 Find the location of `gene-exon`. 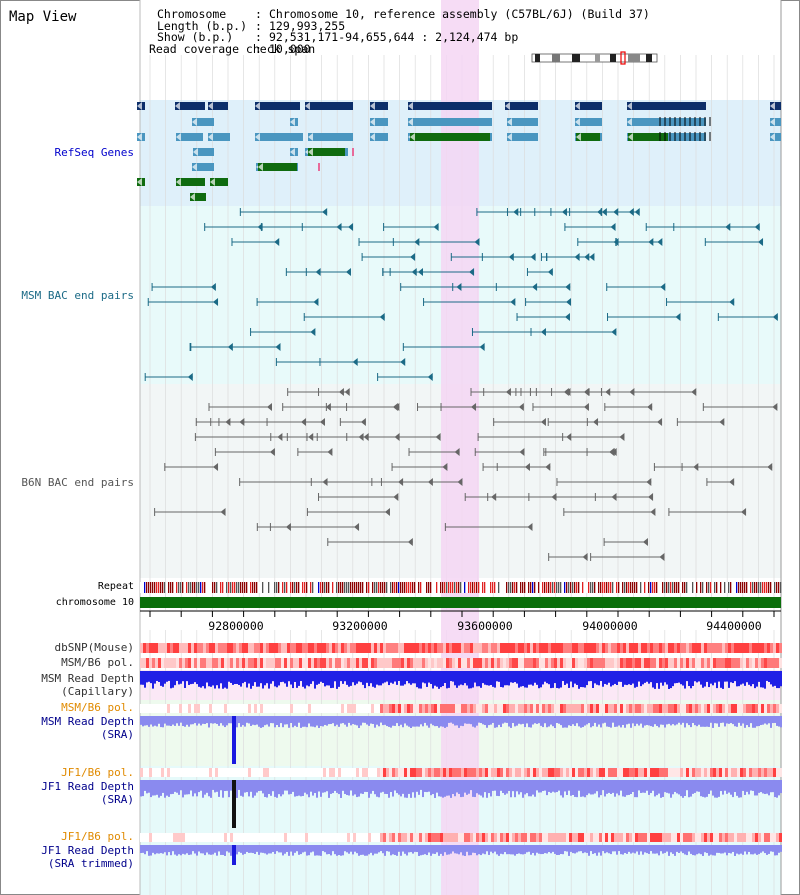

gene-exon is located at coordinates (588, 106).